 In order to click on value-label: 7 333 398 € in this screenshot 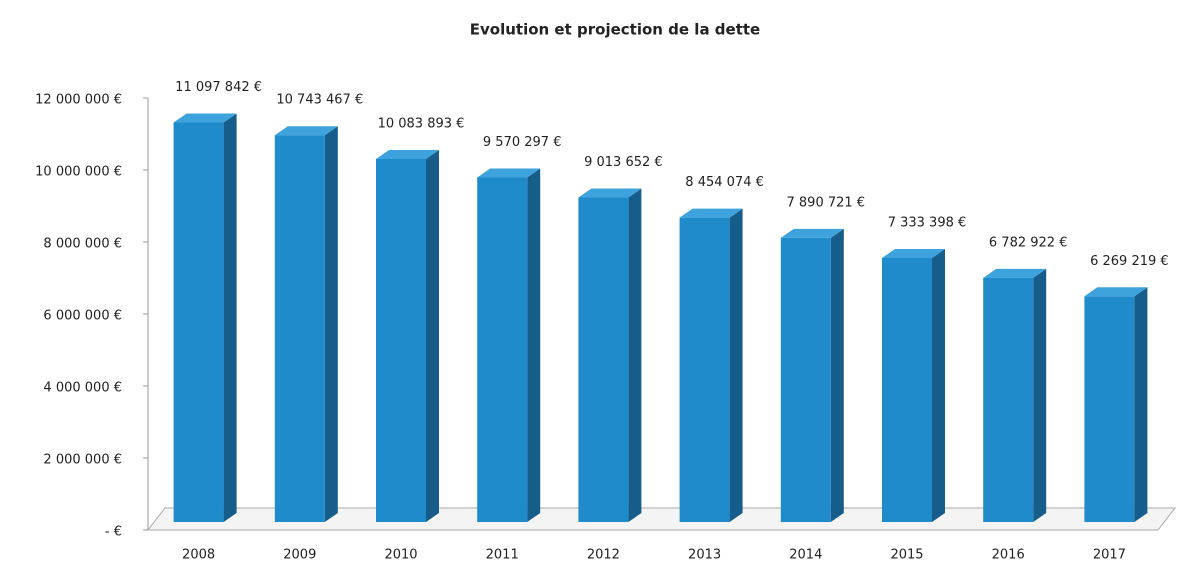, I will do `click(927, 222)`.